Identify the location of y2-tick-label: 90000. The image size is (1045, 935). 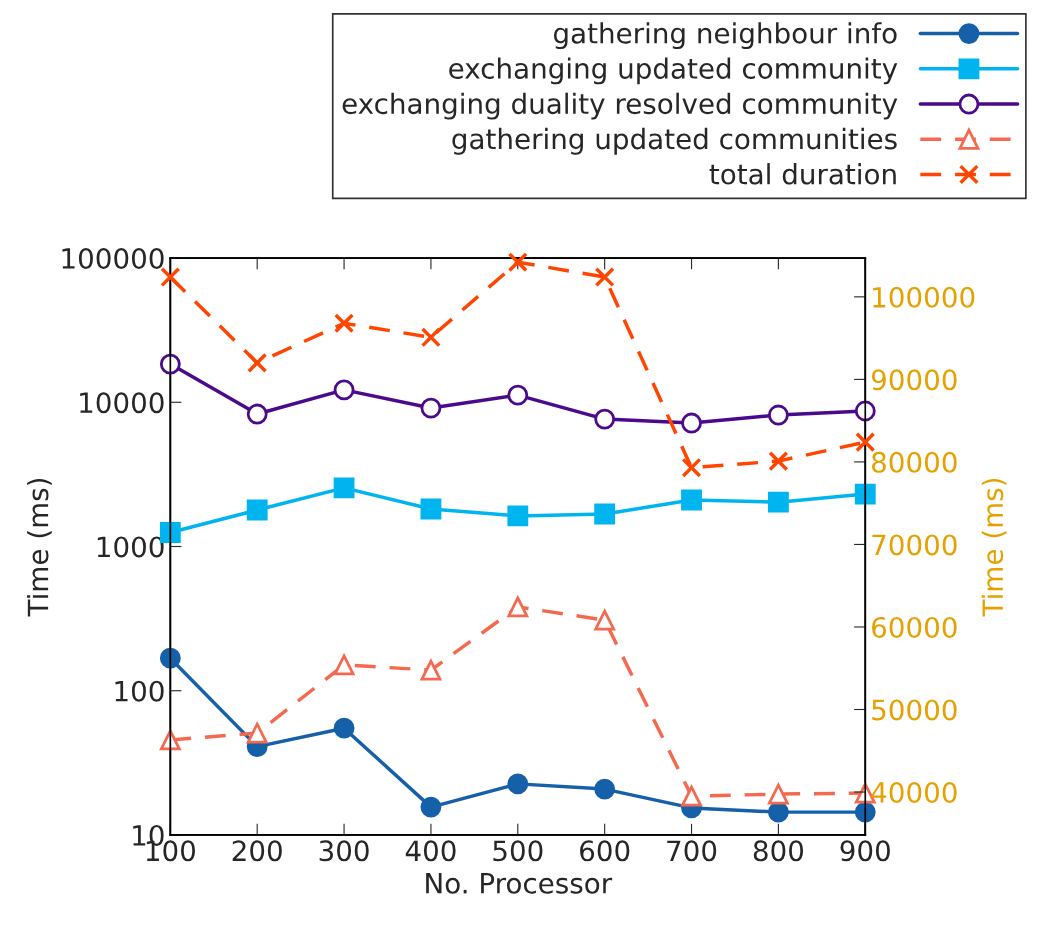
(914, 380).